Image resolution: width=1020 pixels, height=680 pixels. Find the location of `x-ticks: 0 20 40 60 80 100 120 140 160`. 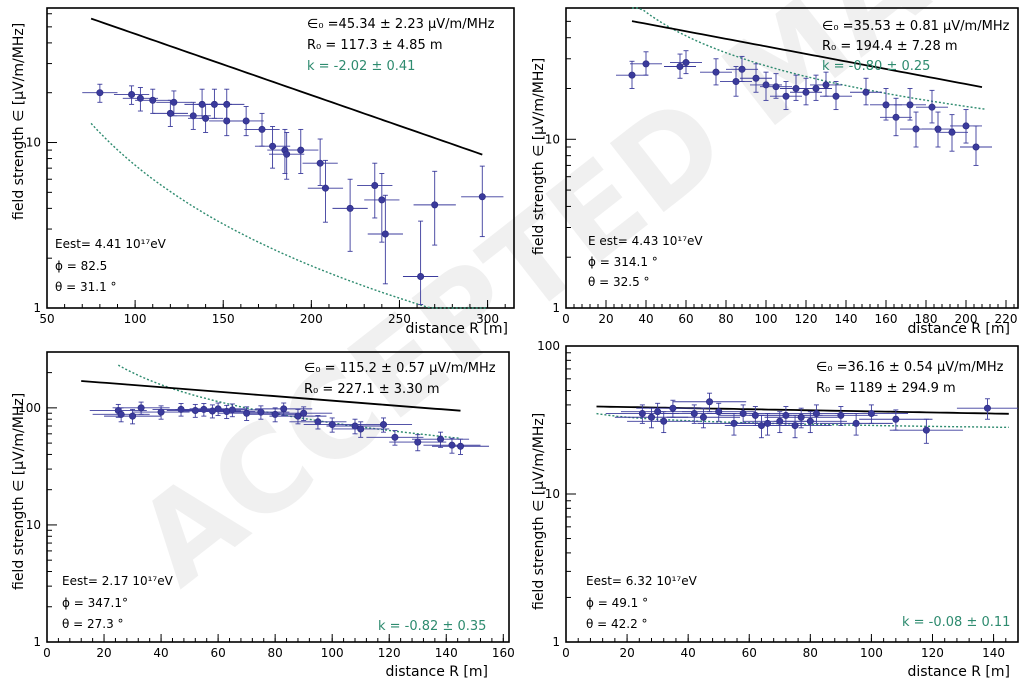

x-ticks: 0 20 40 60 80 100 120 140 160 is located at coordinates (279, 647).